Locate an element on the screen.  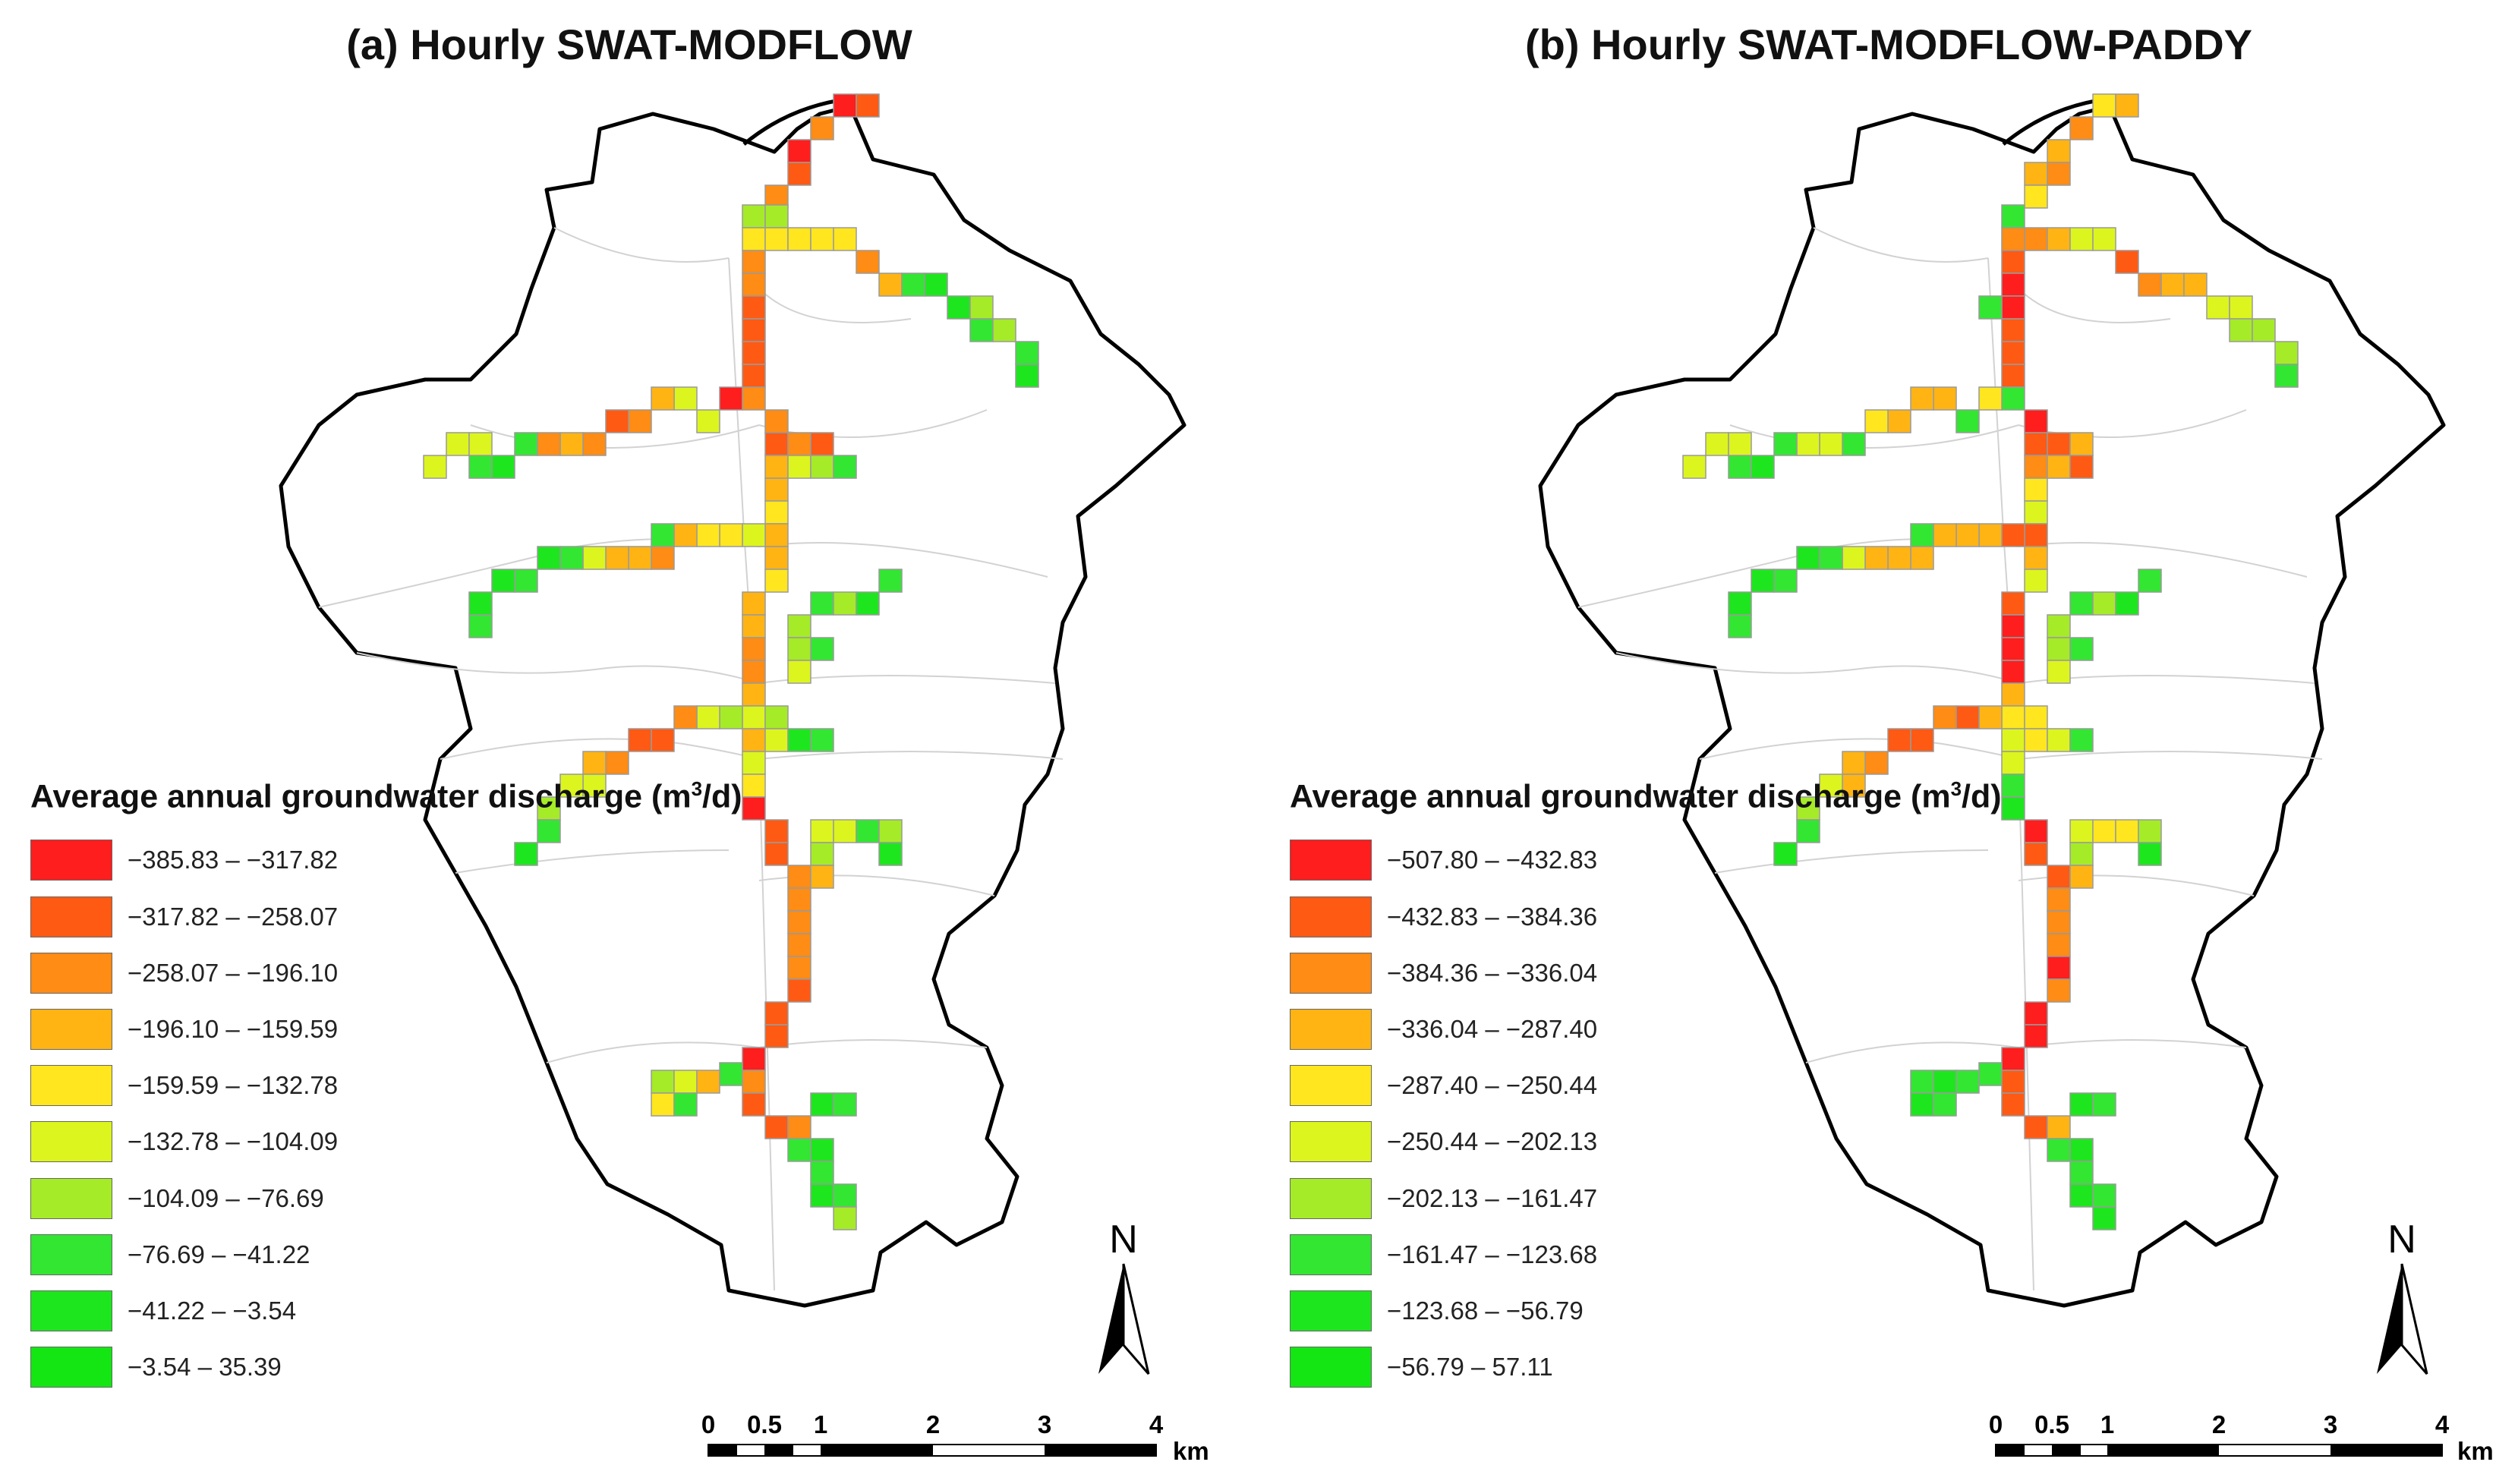
legend-item: −76.69 – −41.22 is located at coordinates (386, 1255).